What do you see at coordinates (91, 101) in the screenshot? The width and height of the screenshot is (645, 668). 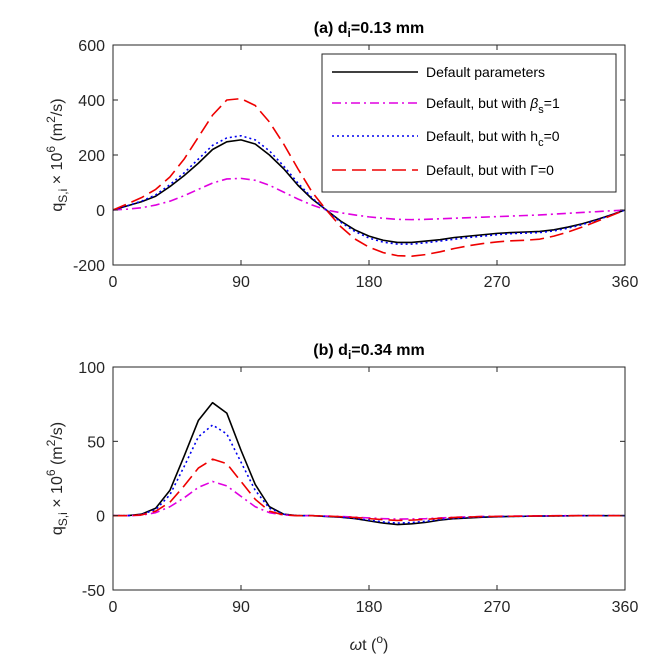 I see `y-tick-label: 400` at bounding box center [91, 101].